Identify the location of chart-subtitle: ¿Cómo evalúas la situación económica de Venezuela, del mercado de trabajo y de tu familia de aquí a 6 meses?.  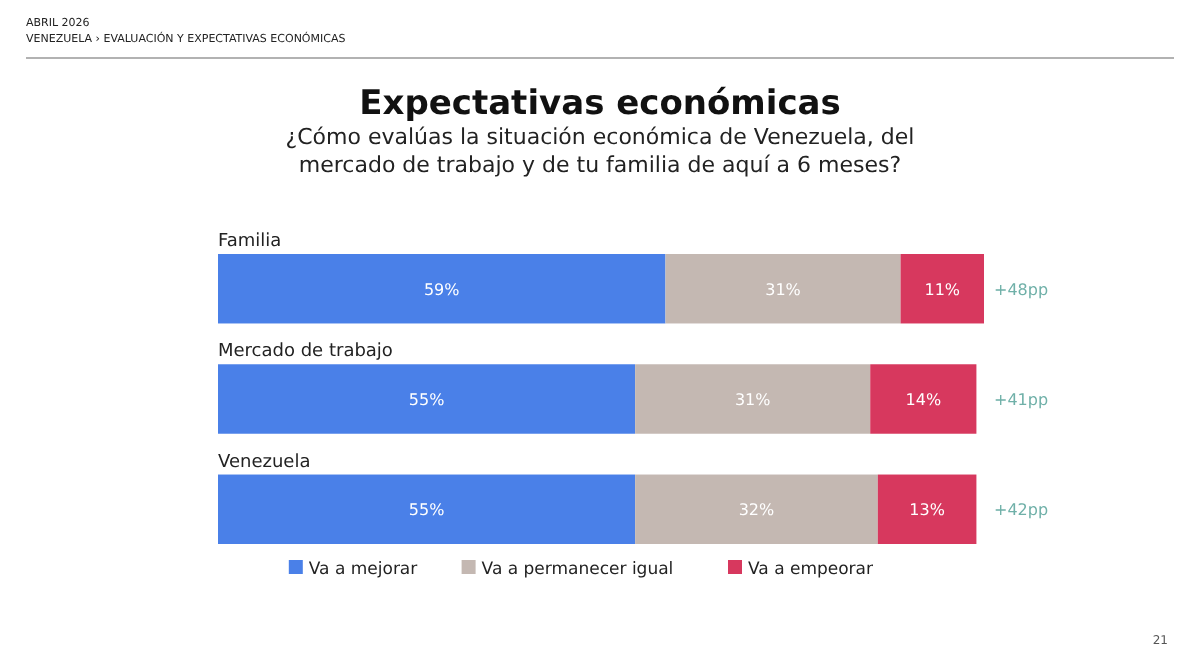
(600, 151).